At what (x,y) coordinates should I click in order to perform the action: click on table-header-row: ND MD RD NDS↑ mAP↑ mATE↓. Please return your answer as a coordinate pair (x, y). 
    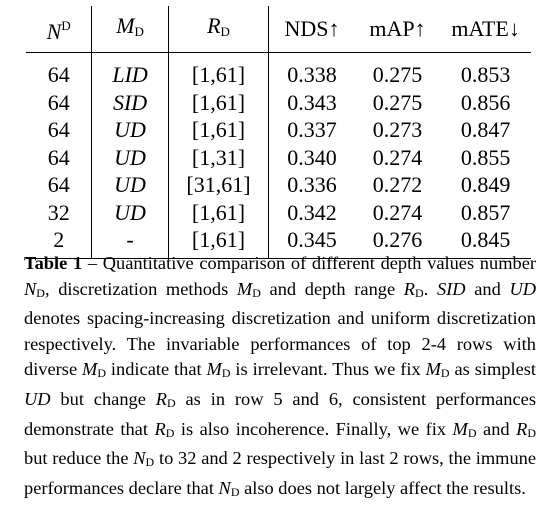
    Looking at the image, I should click on (278, 29).